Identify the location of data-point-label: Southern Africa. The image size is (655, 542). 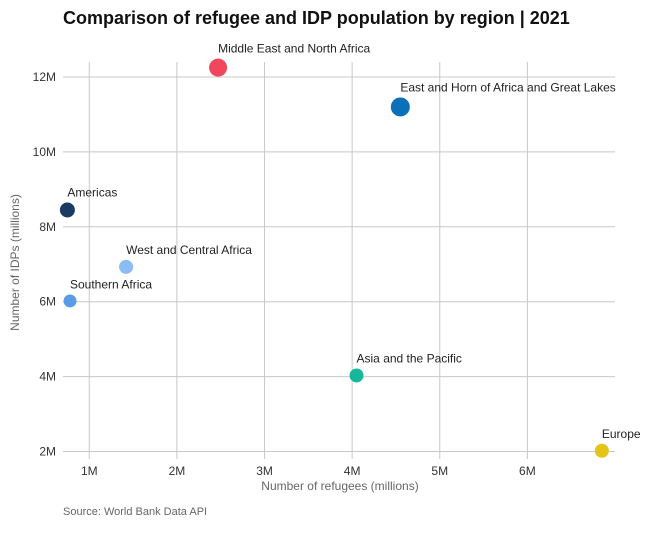
(111, 284).